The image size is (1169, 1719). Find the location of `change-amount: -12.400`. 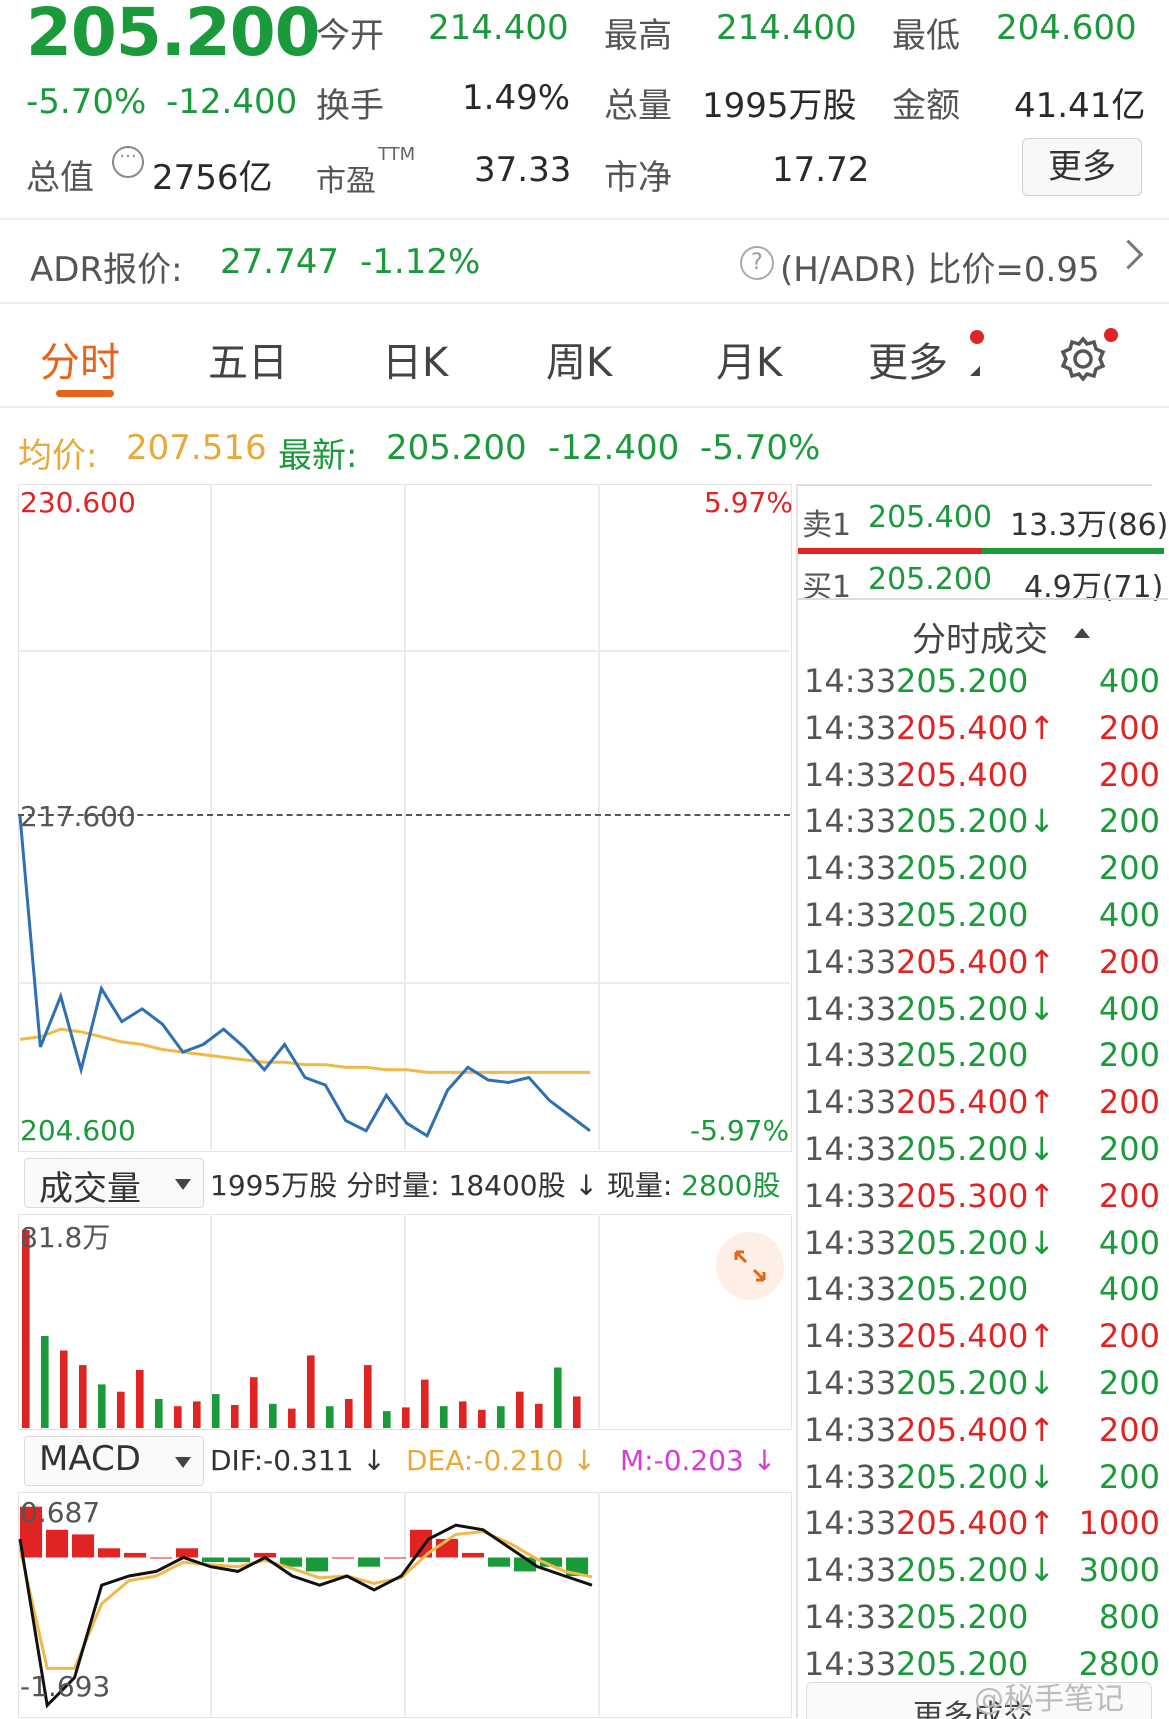

change-amount: -12.400 is located at coordinates (232, 102).